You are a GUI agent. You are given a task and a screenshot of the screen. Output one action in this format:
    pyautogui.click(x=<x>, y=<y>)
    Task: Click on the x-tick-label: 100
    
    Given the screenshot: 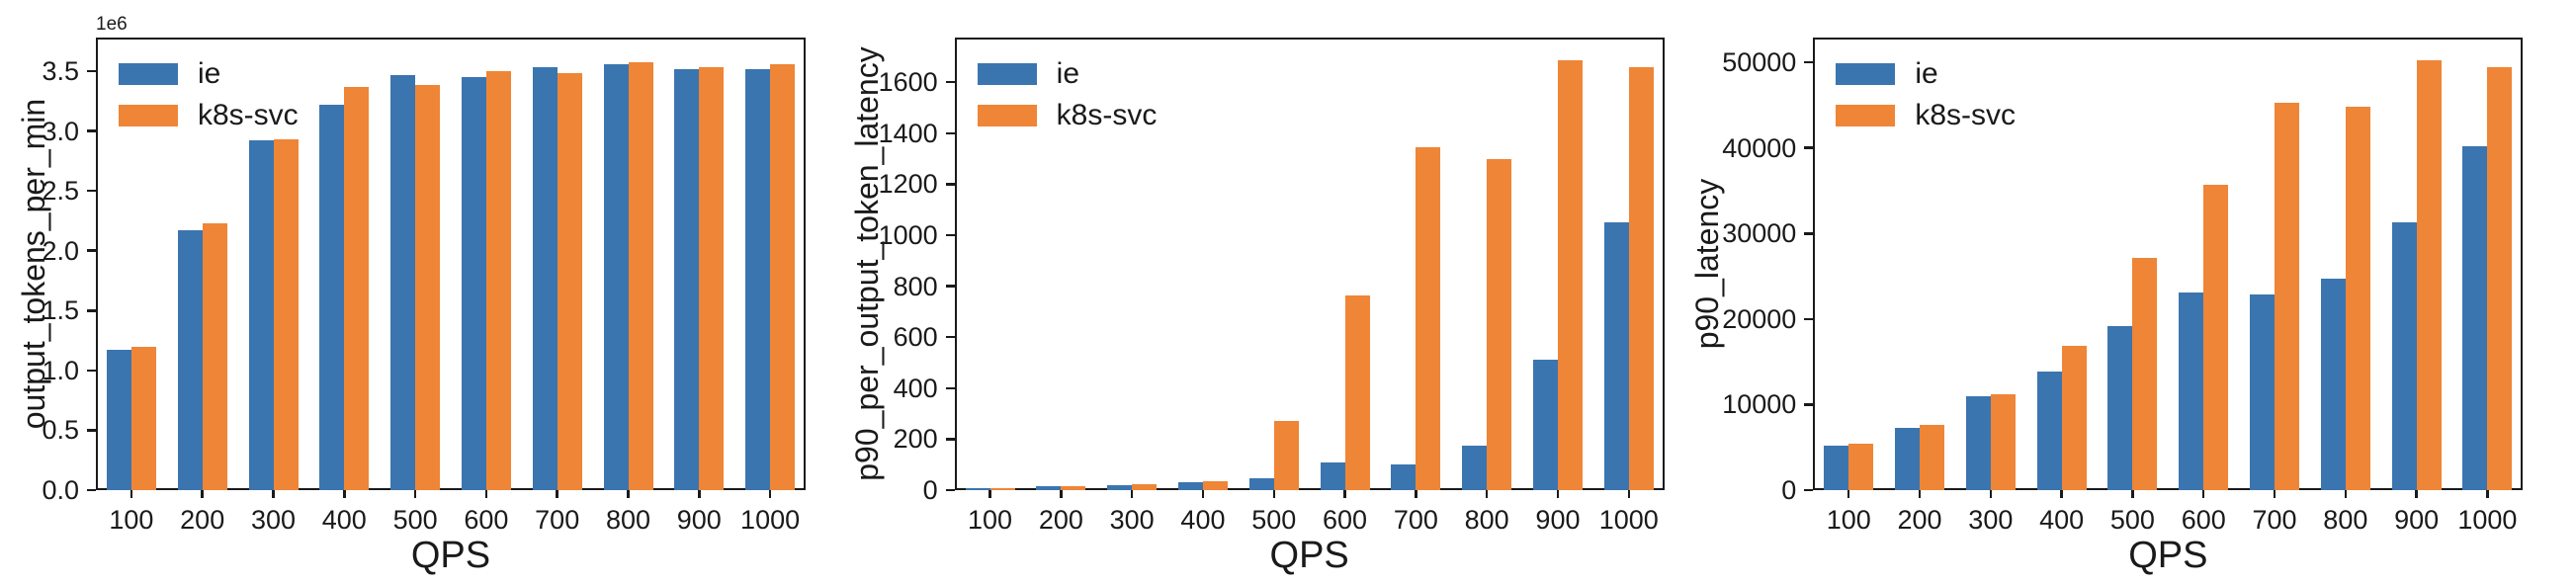 What is the action you would take?
    pyautogui.click(x=1848, y=520)
    